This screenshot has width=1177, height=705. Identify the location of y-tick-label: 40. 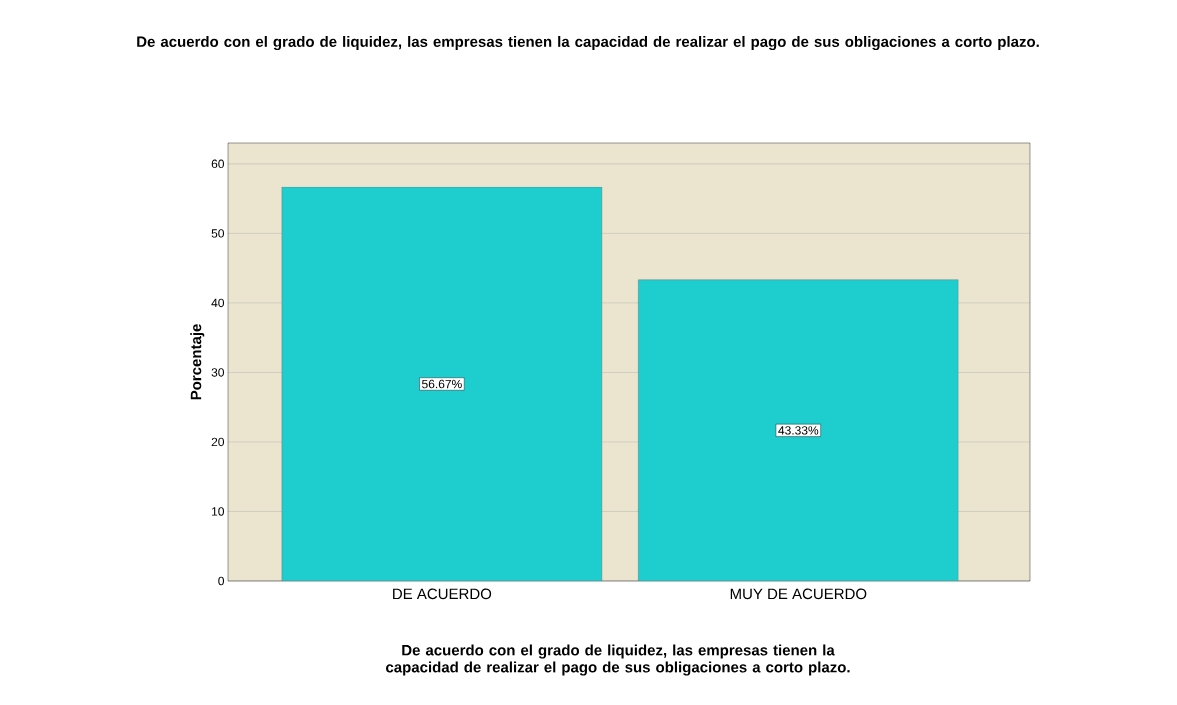
(218, 303).